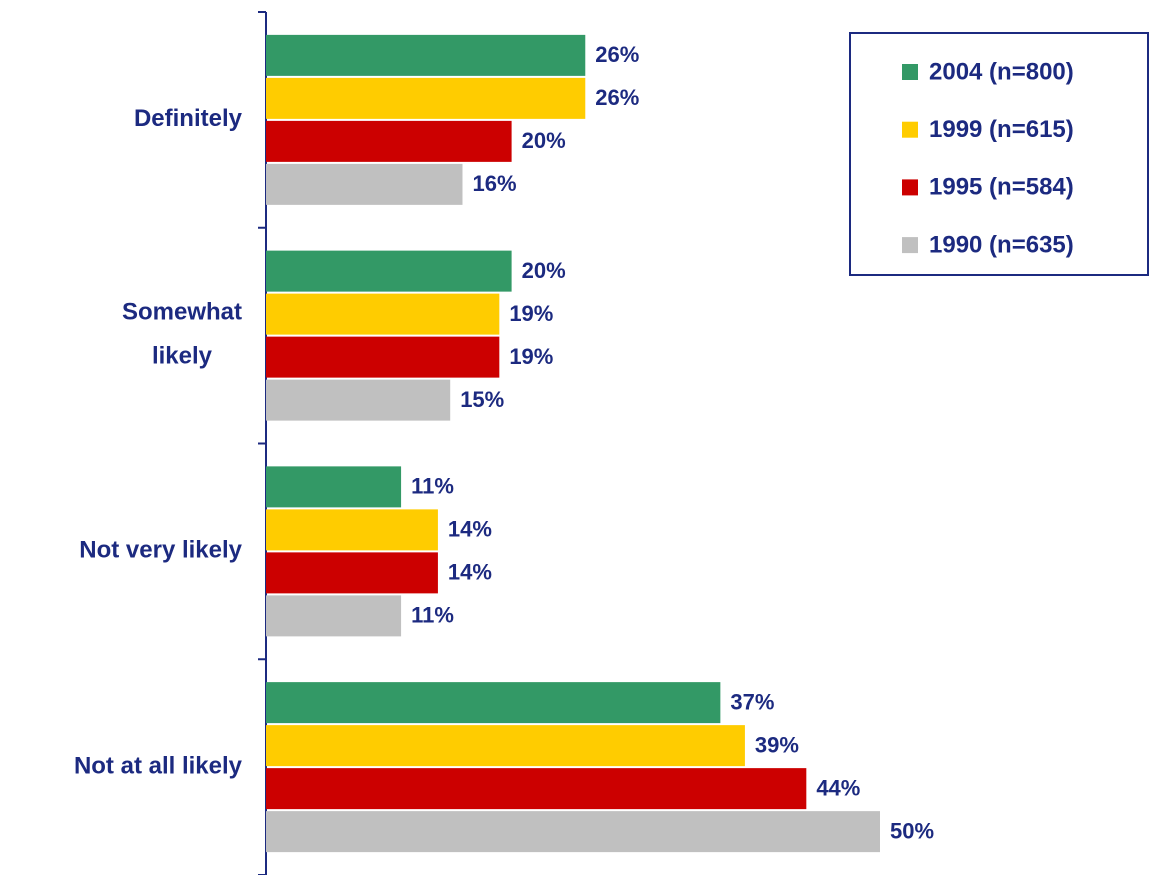 The image size is (1161, 875). I want to click on category-label: Not at all likely, so click(158, 765).